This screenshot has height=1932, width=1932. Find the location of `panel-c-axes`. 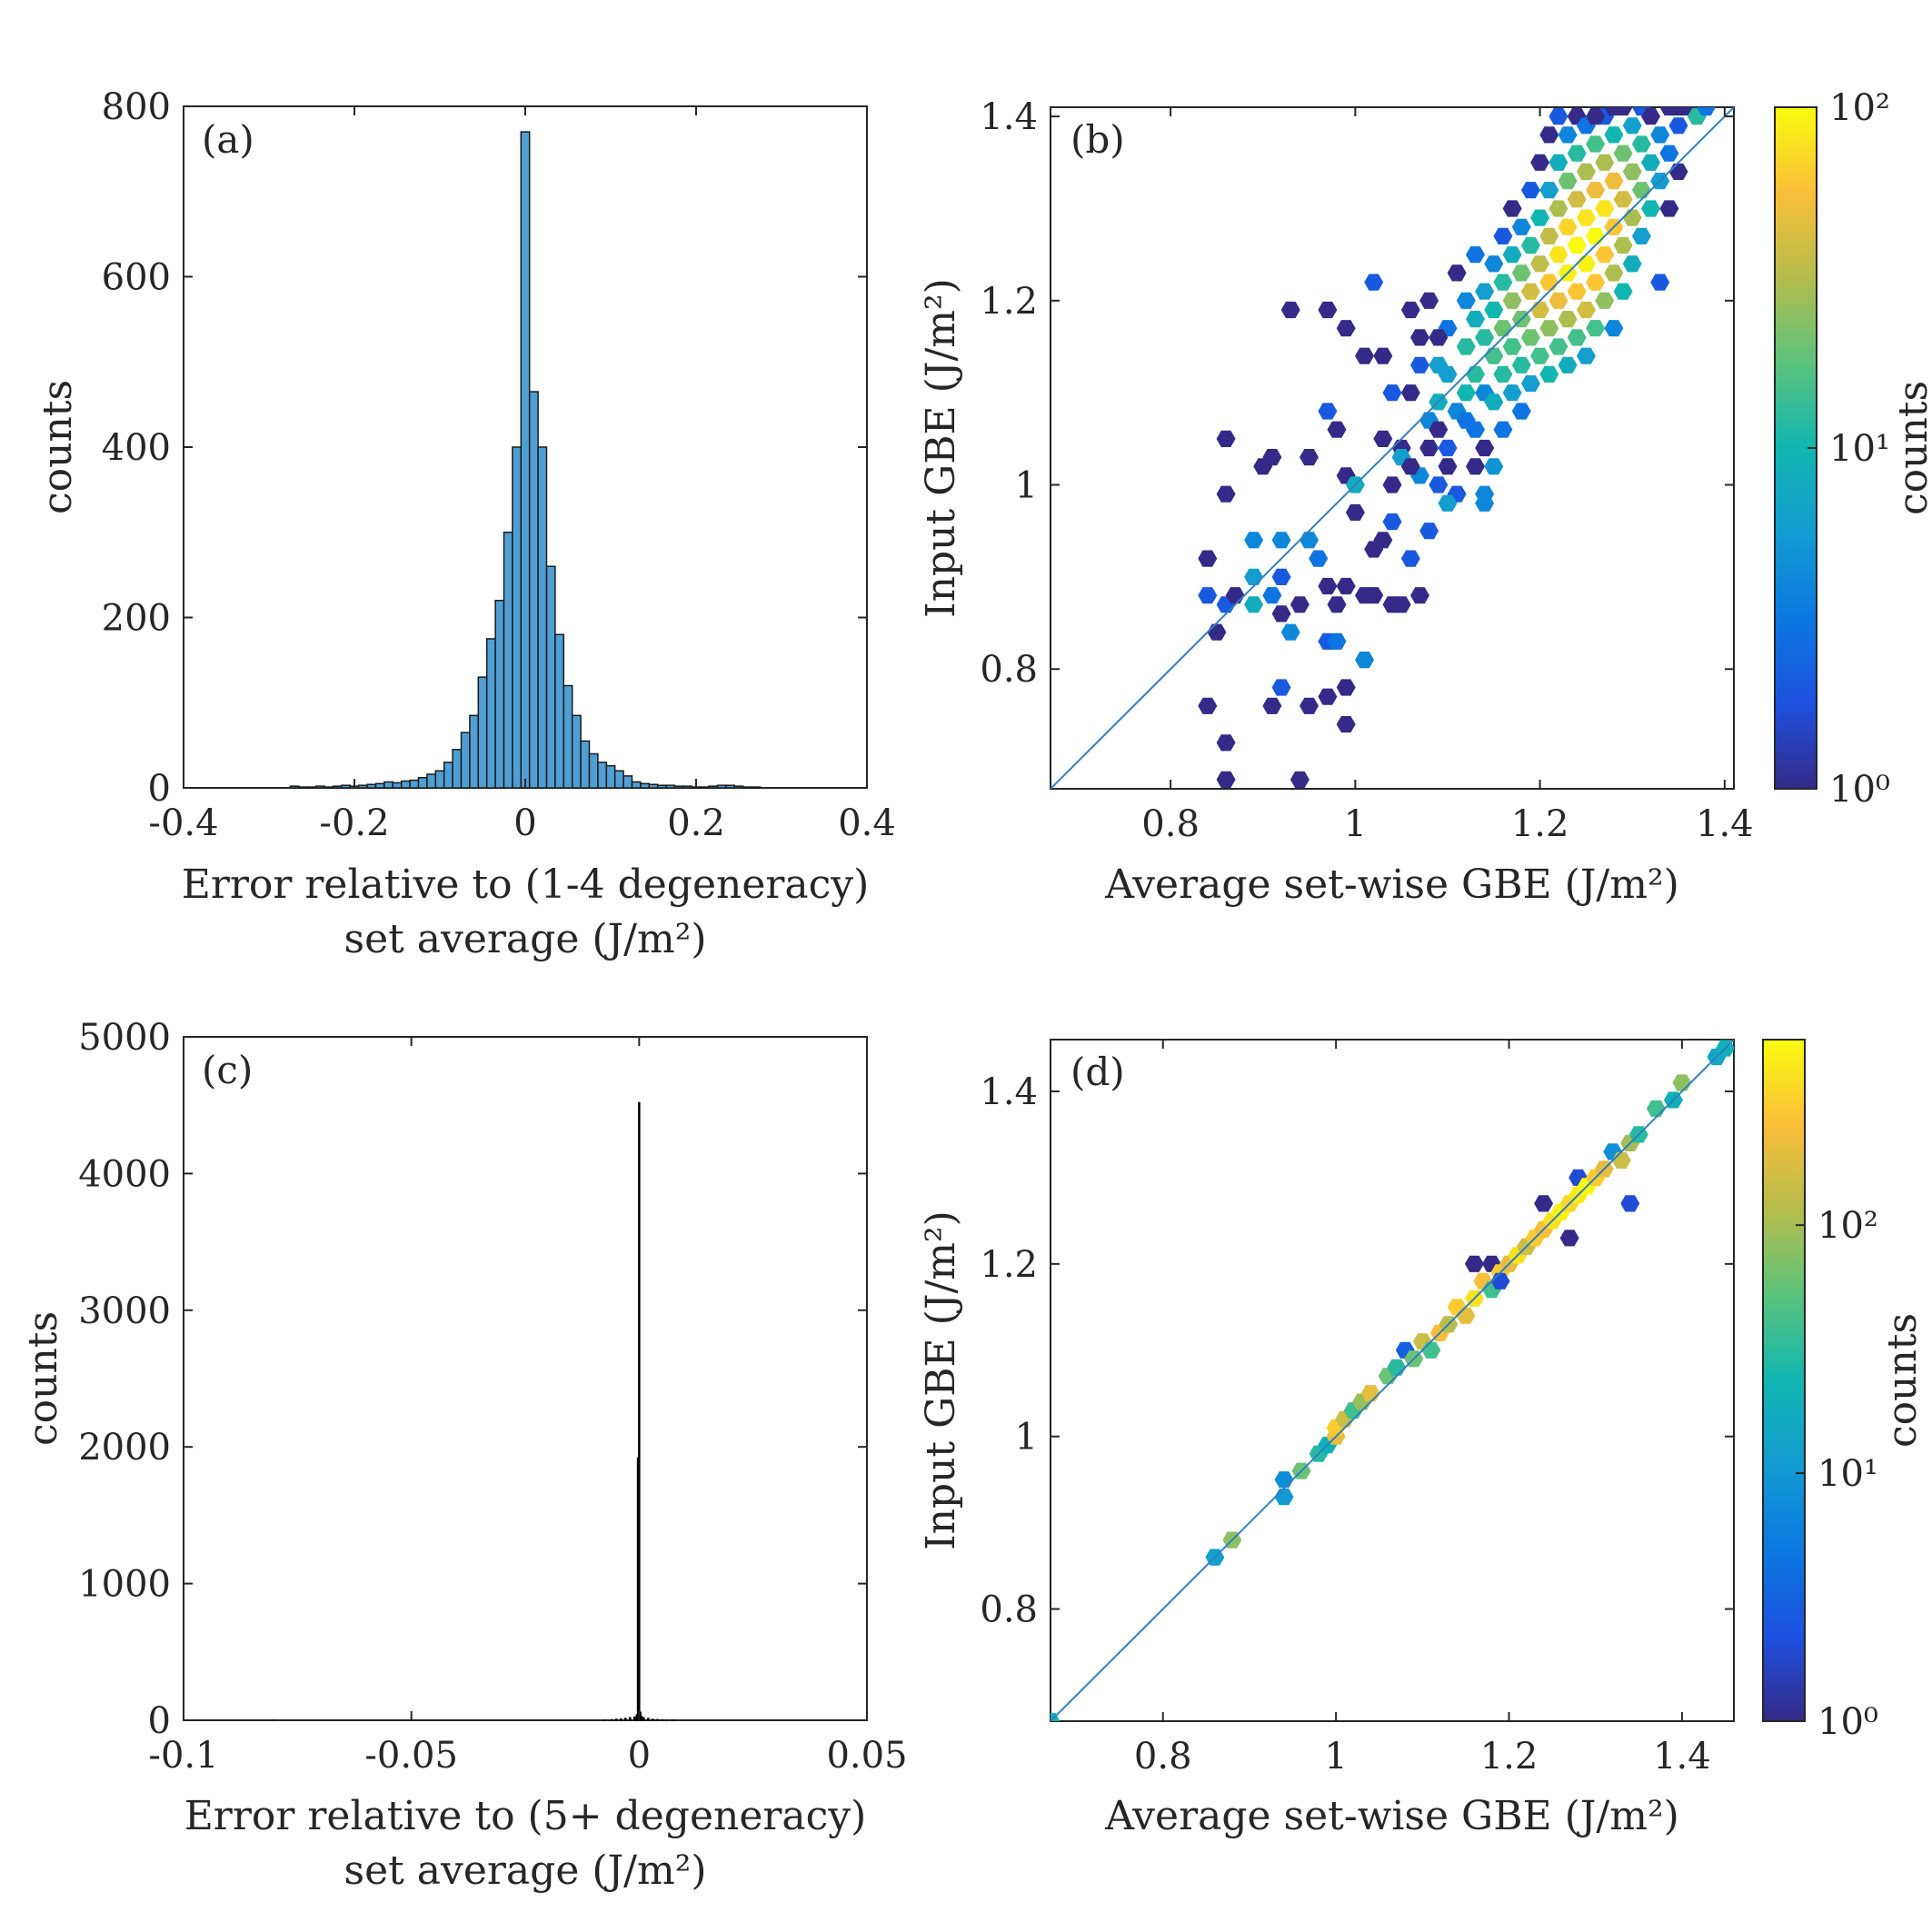

panel-c-axes is located at coordinates (525, 1378).